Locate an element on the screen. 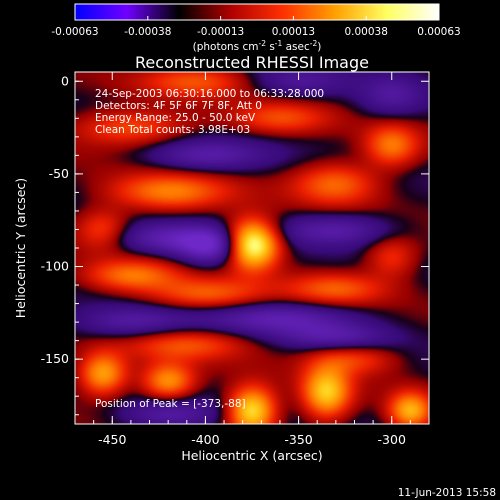 This screenshot has height=500, width=500. y-axis-label: Heliocentric Y (arcsec) is located at coordinates (20, 248).